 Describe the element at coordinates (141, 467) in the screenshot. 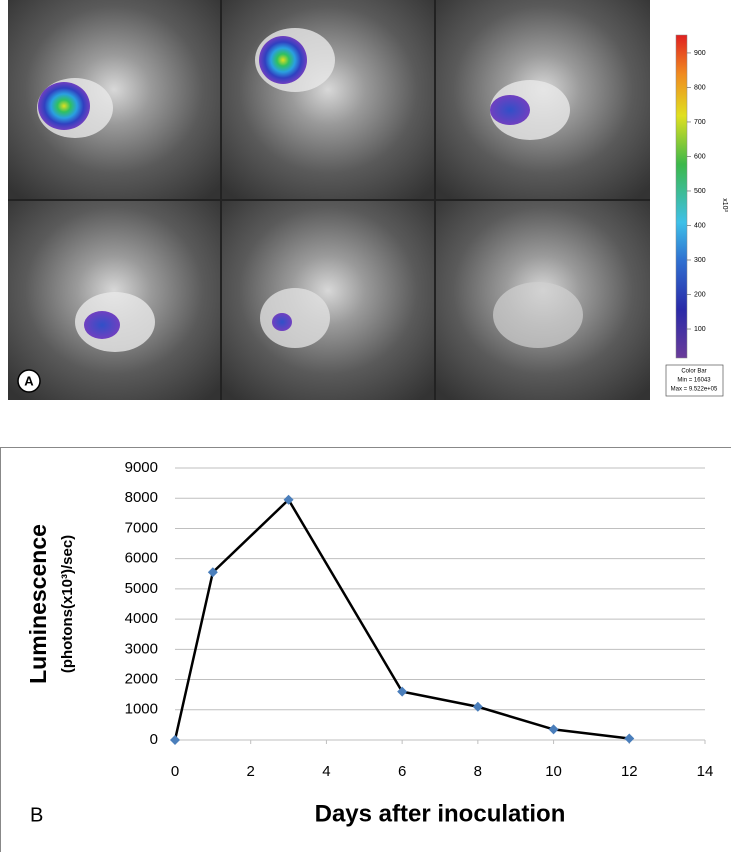

I see `y-tick-label: 9000` at that location.